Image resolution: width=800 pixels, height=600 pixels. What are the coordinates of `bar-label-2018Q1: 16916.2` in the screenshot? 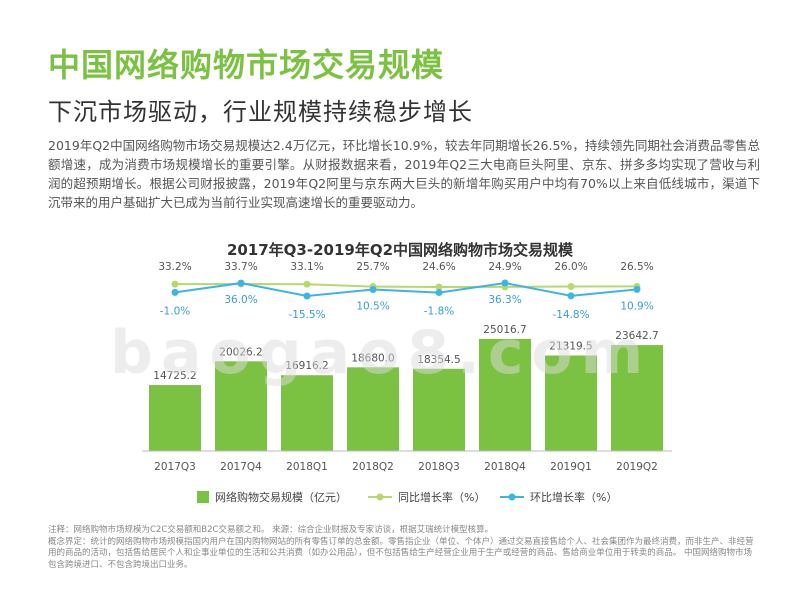 It's located at (306, 366).